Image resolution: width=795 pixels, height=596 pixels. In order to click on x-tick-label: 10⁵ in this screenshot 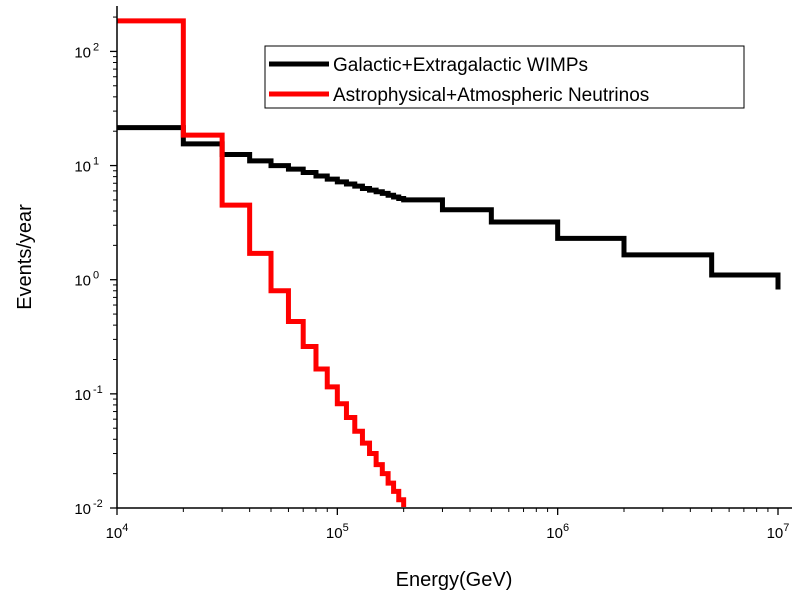, I will do `click(337, 532)`.